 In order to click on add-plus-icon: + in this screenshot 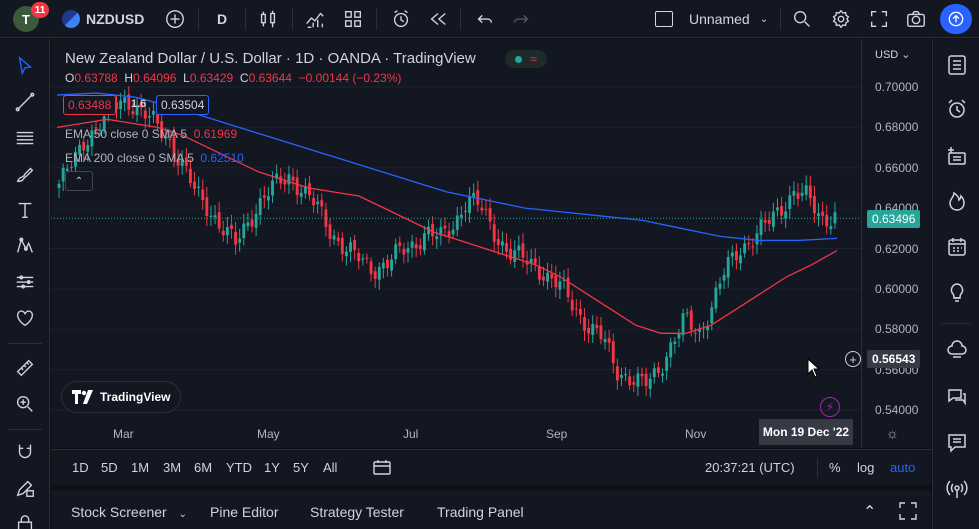, I will do `click(853, 359)`.